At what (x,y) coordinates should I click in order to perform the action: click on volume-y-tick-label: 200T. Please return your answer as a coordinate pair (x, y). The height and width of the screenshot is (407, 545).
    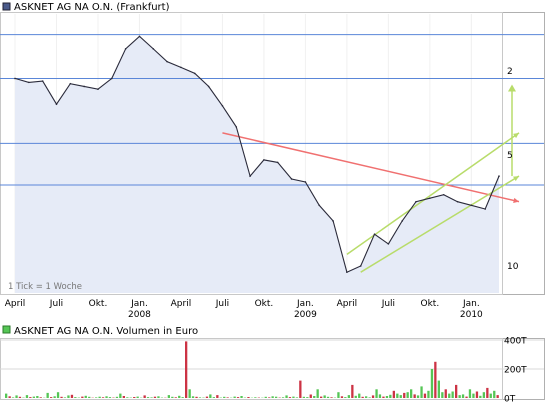
    Looking at the image, I should click on (515, 371).